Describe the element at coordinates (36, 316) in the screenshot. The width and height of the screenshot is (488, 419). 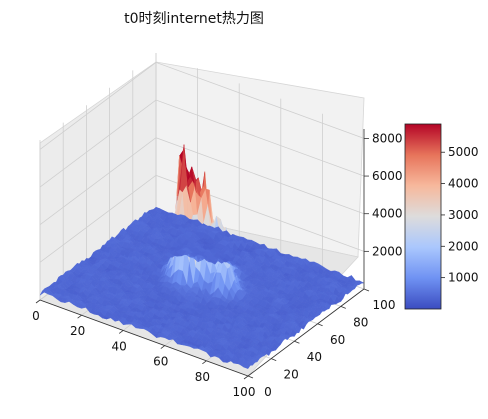
I see `x-tick-label: 0` at that location.